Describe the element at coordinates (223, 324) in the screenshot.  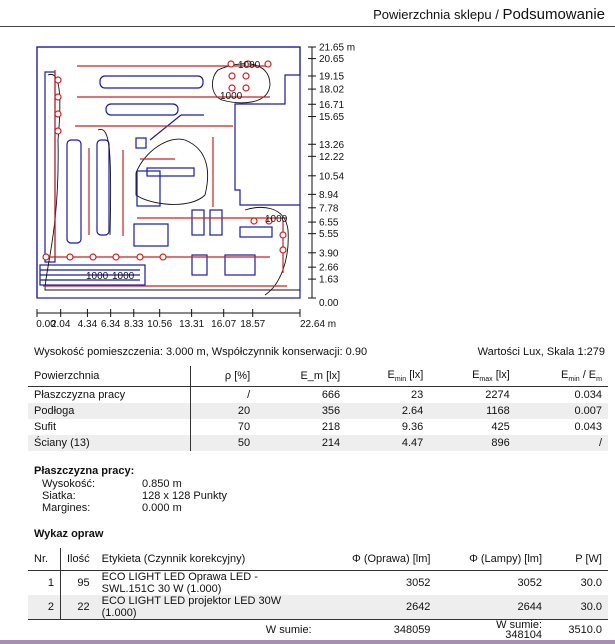
I see `x-tick-label: 16.07` at that location.